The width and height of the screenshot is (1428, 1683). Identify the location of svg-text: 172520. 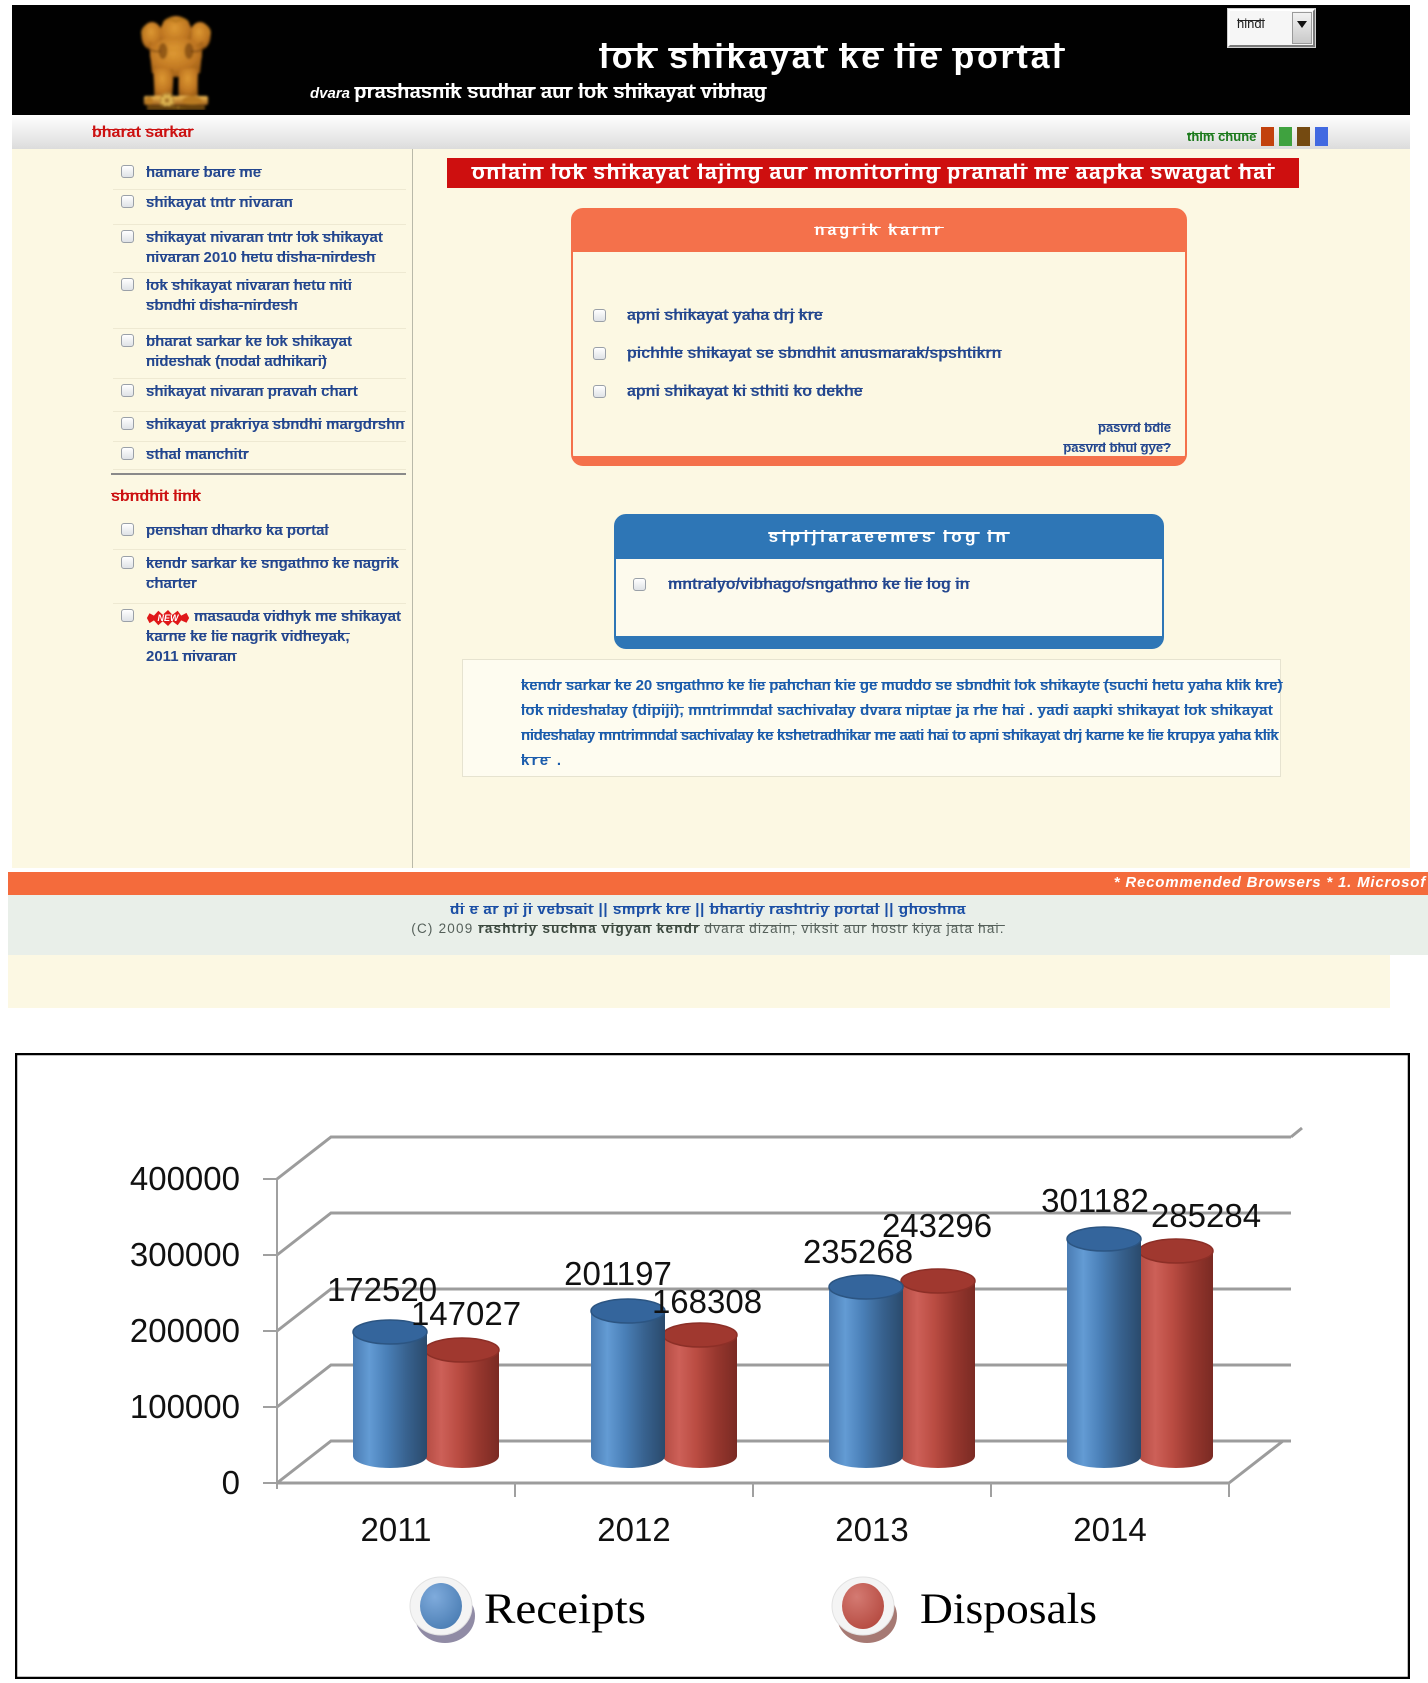
(382, 1289).